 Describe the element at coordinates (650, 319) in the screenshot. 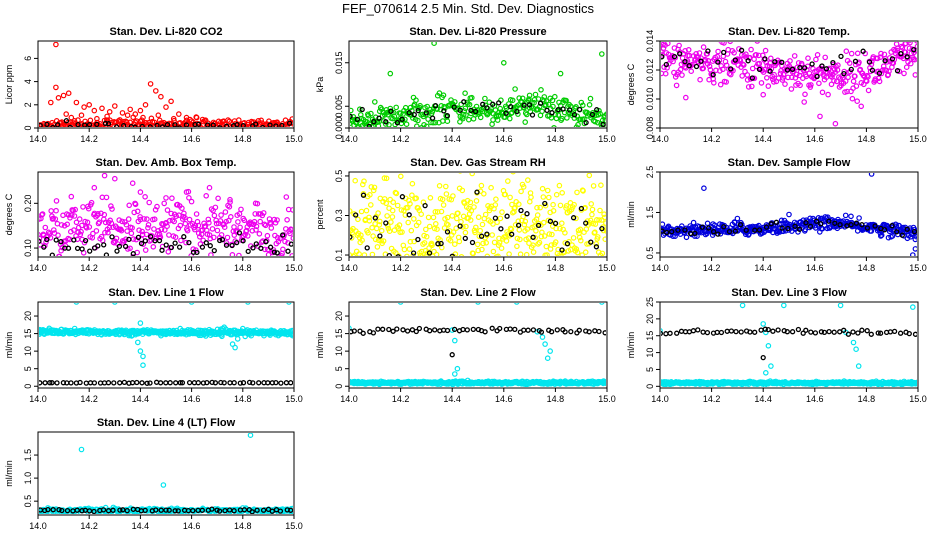

I see `y-tick-label: 20` at that location.